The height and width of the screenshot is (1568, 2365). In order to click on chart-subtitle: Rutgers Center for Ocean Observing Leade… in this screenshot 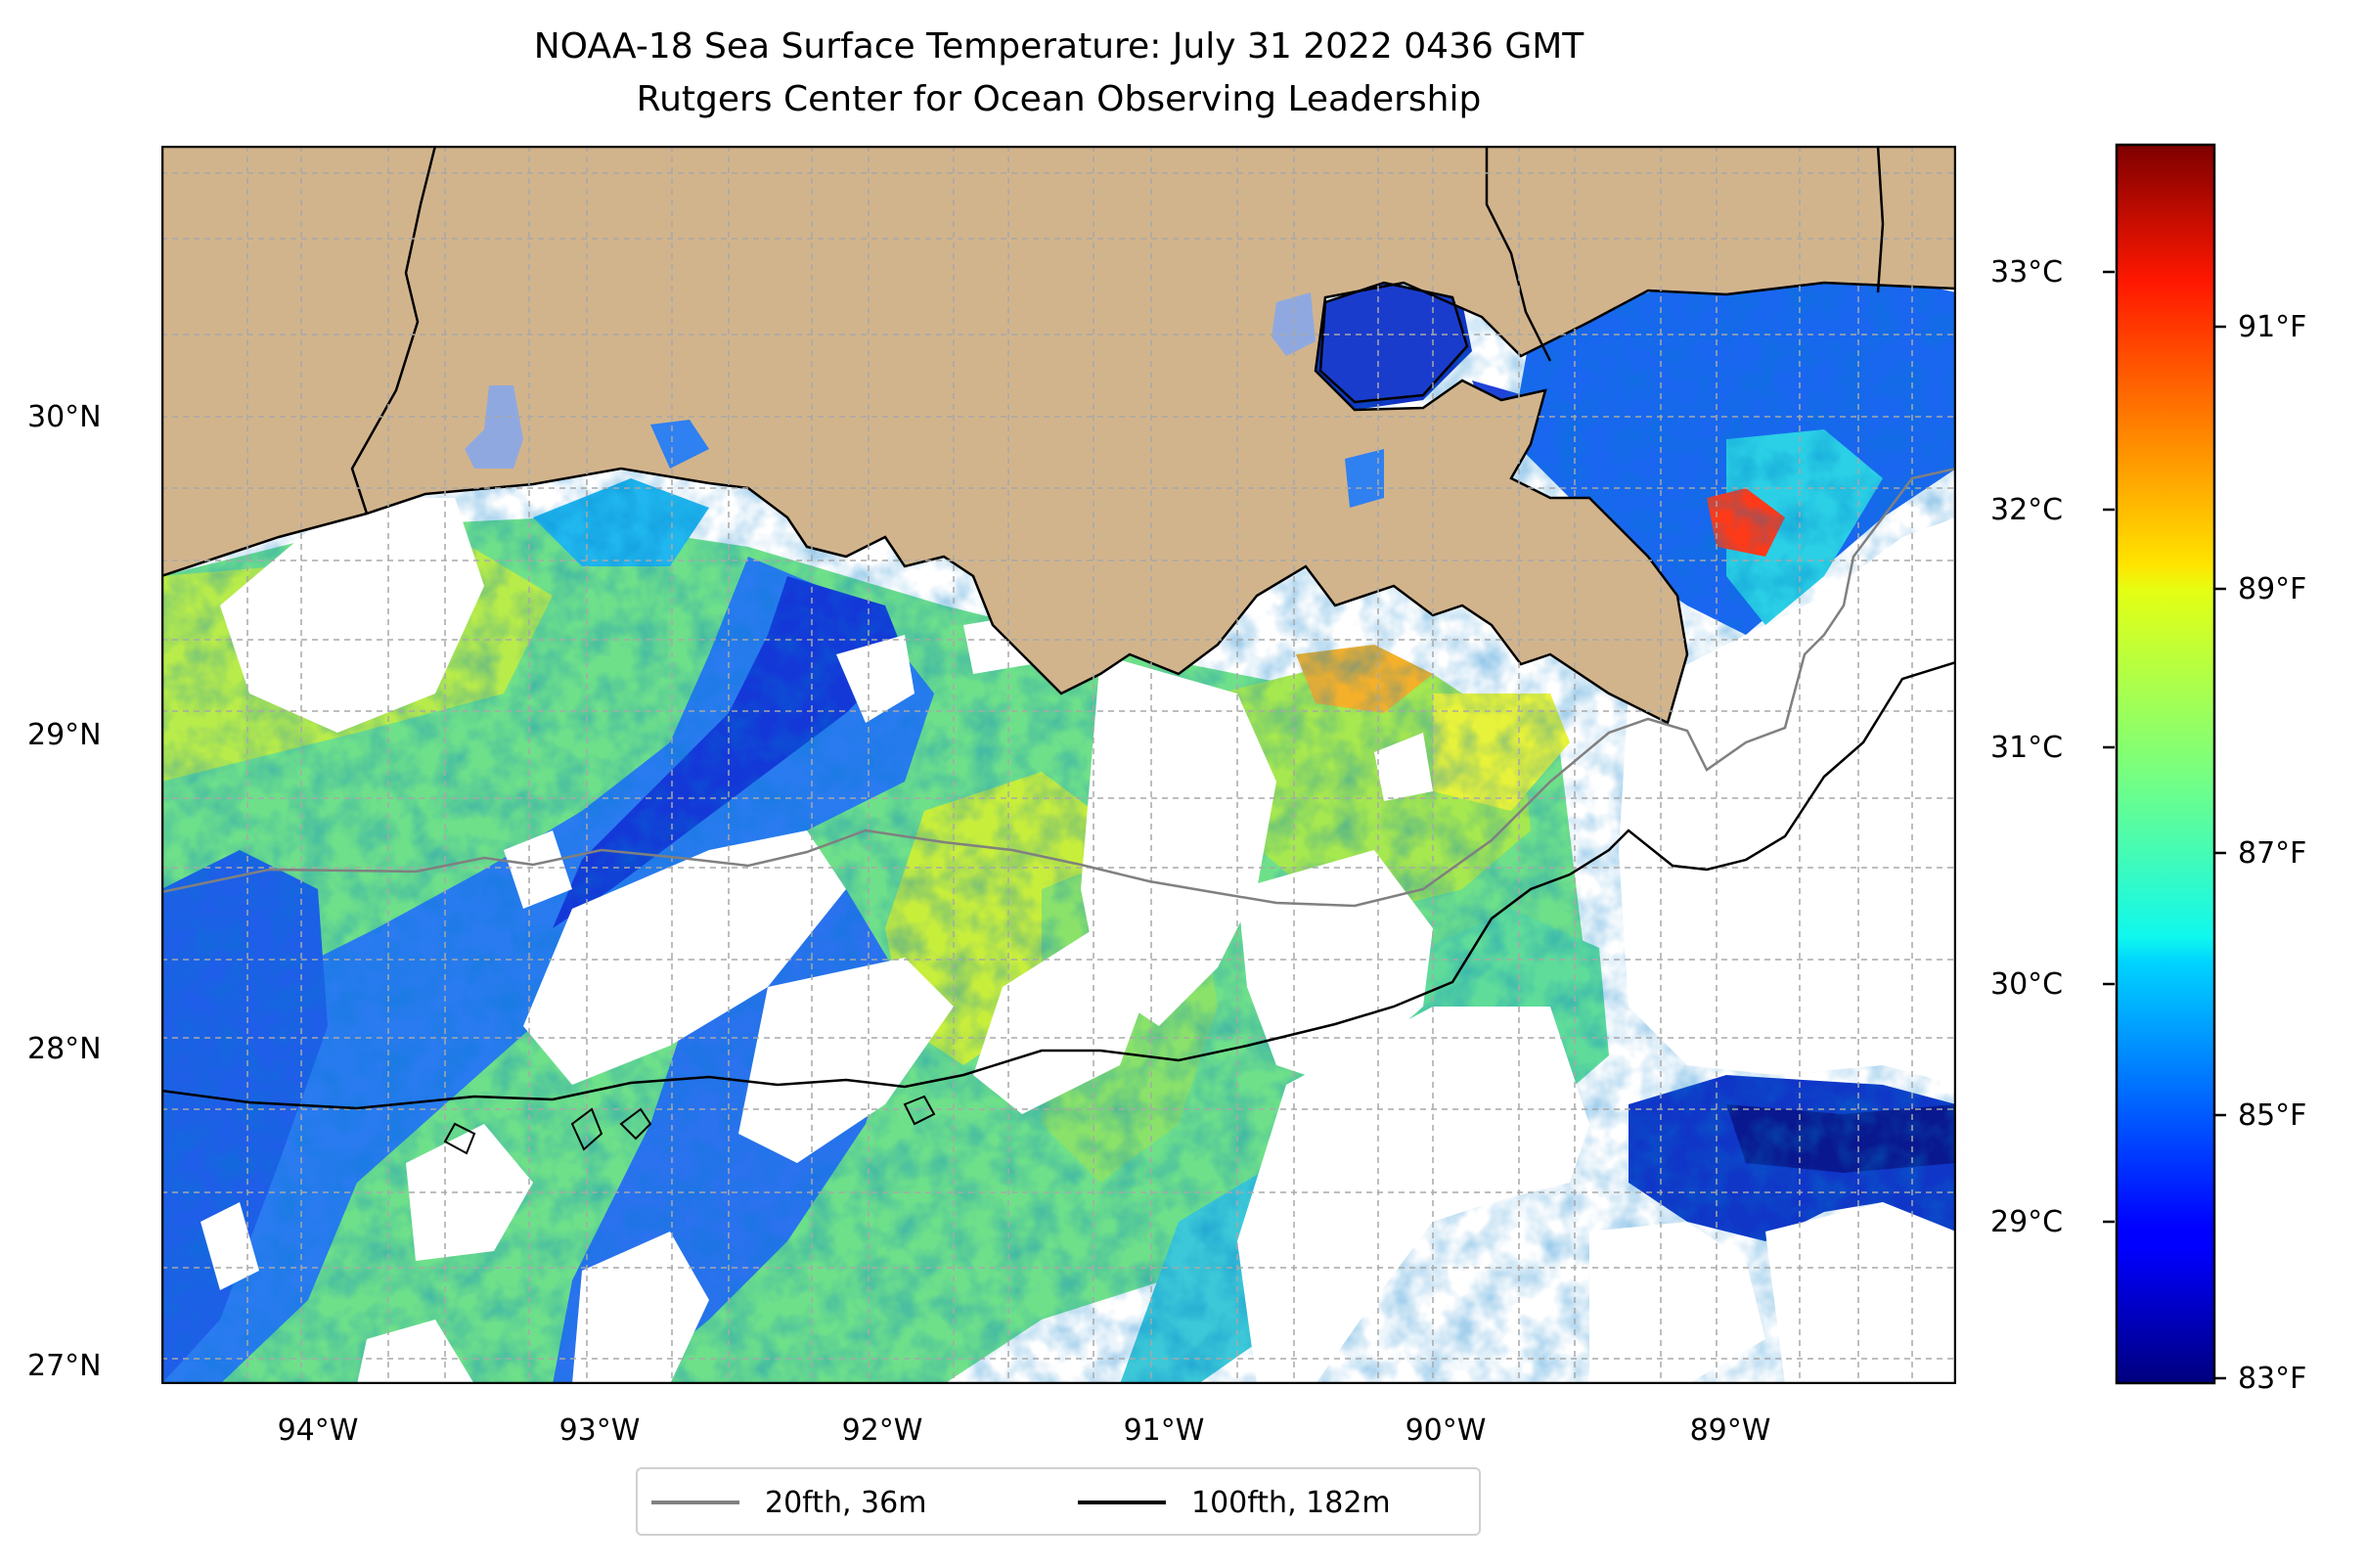, I will do `click(1059, 99)`.